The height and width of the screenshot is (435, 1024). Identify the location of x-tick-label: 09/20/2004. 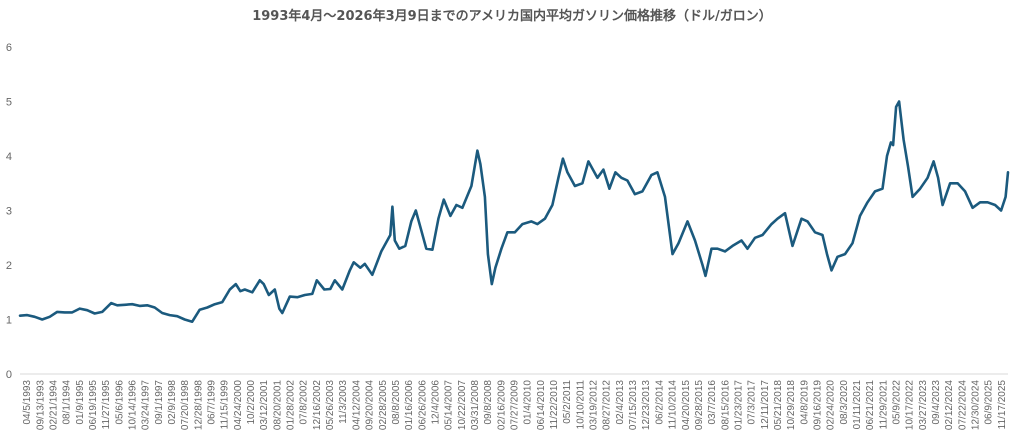
(370, 405).